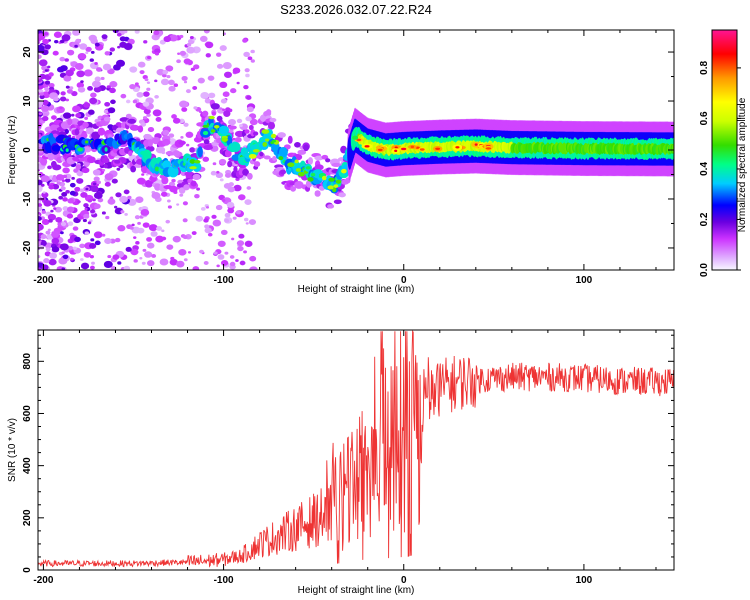 The height and width of the screenshot is (600, 750). I want to click on spectrogram-y-axis-label: Frequency (Hz), so click(12, 150).